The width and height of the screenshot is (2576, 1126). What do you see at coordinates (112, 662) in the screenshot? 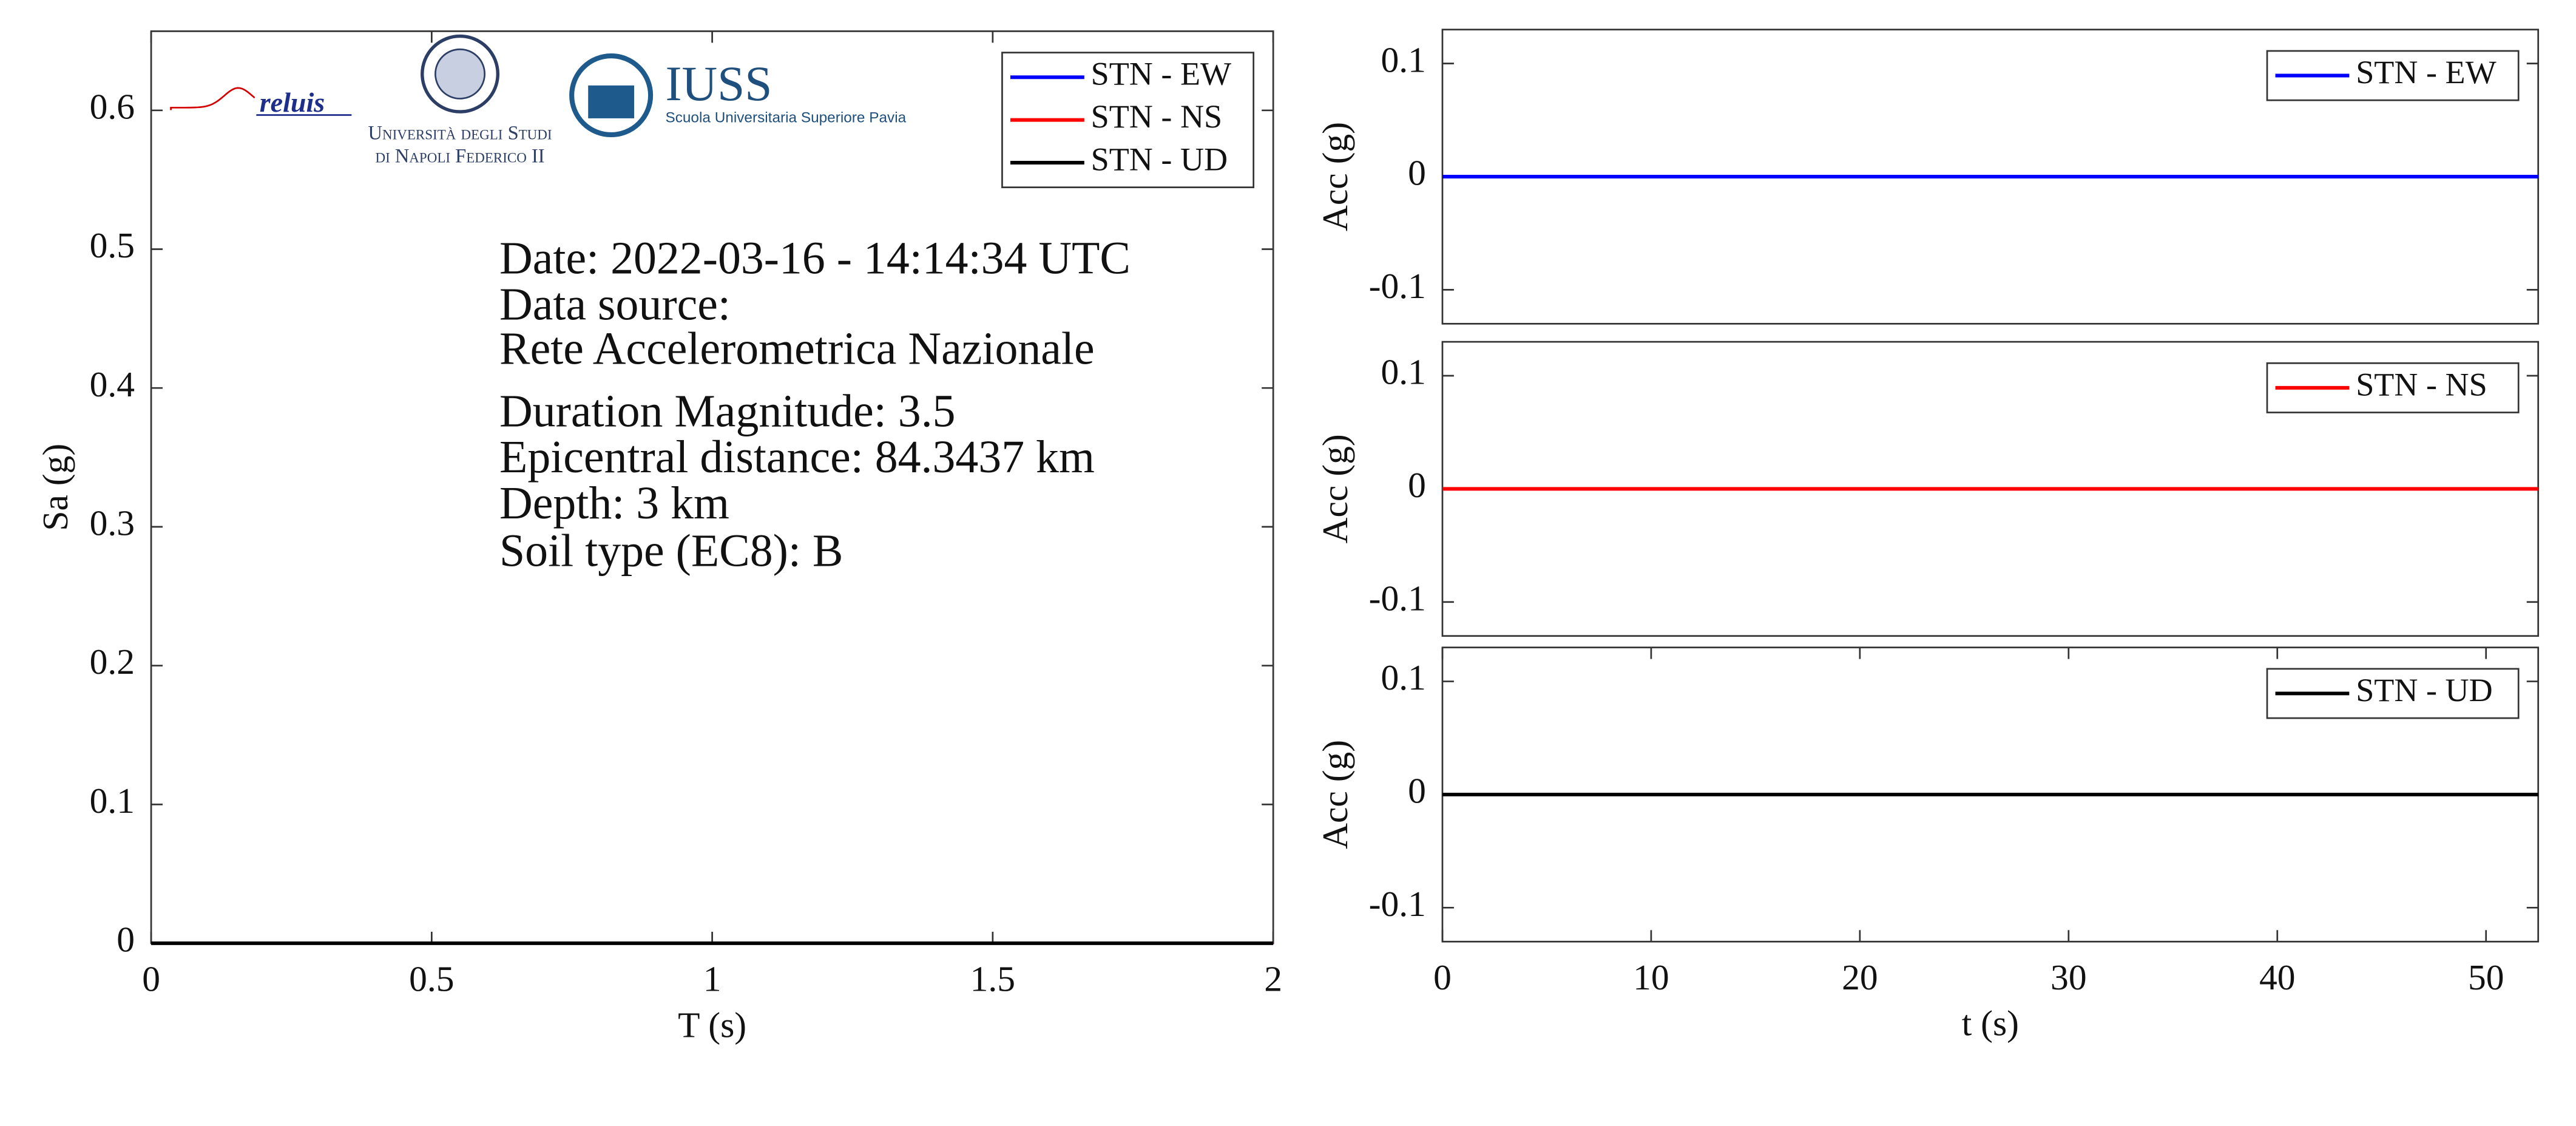
I see `y-tick-label: 0.2` at bounding box center [112, 662].